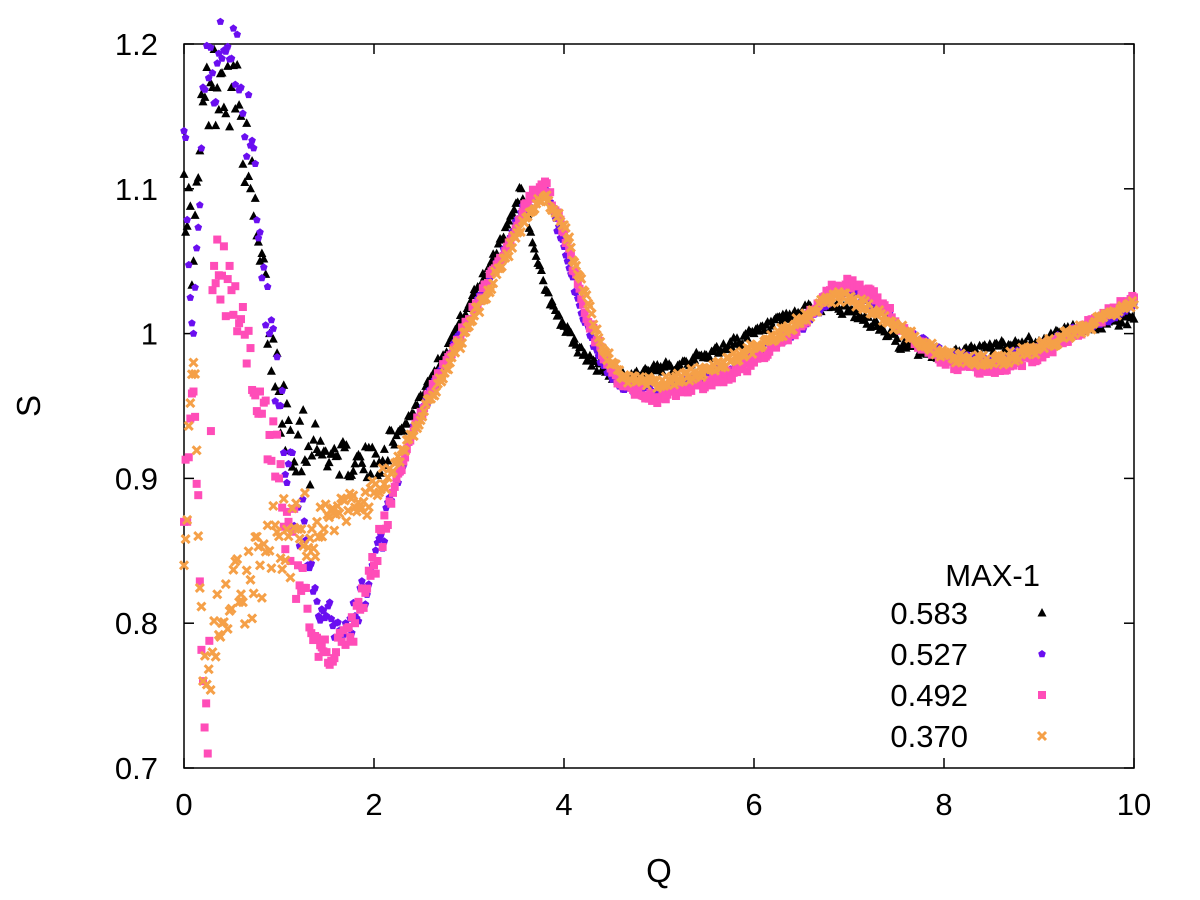 Image resolution: width=1200 pixels, height=900 pixels. Describe the element at coordinates (563, 804) in the screenshot. I see `x-tick-label: 4` at that location.